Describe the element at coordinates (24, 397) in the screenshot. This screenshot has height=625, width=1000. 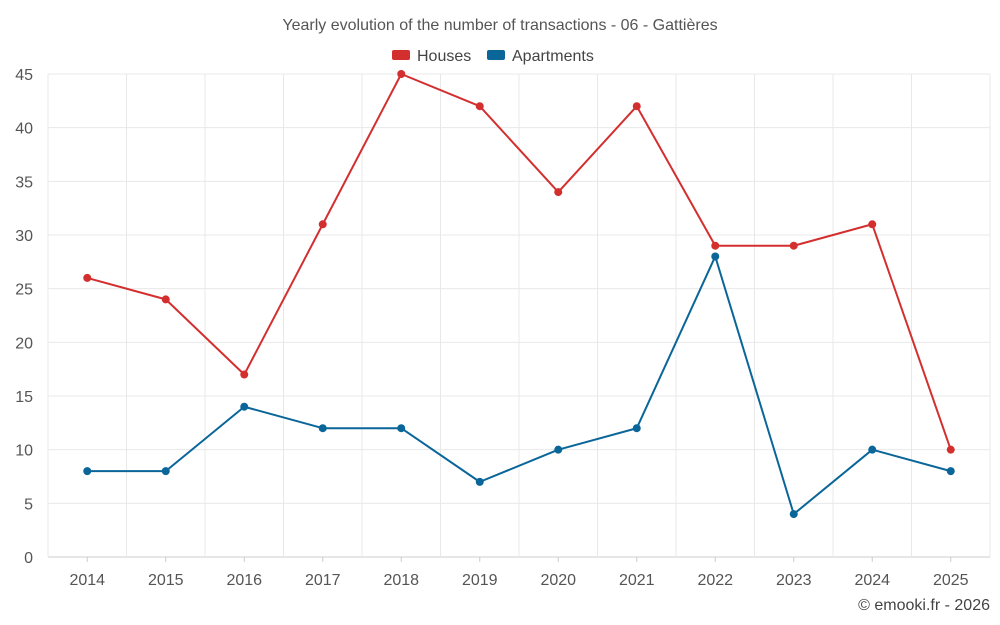
I see `y-tick-label: 15` at that location.